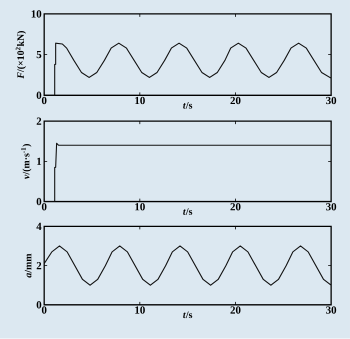 Image resolution: width=350 pixels, height=339 pixels. What do you see at coordinates (188, 172) in the screenshot?
I see `line-series` at bounding box center [188, 172].